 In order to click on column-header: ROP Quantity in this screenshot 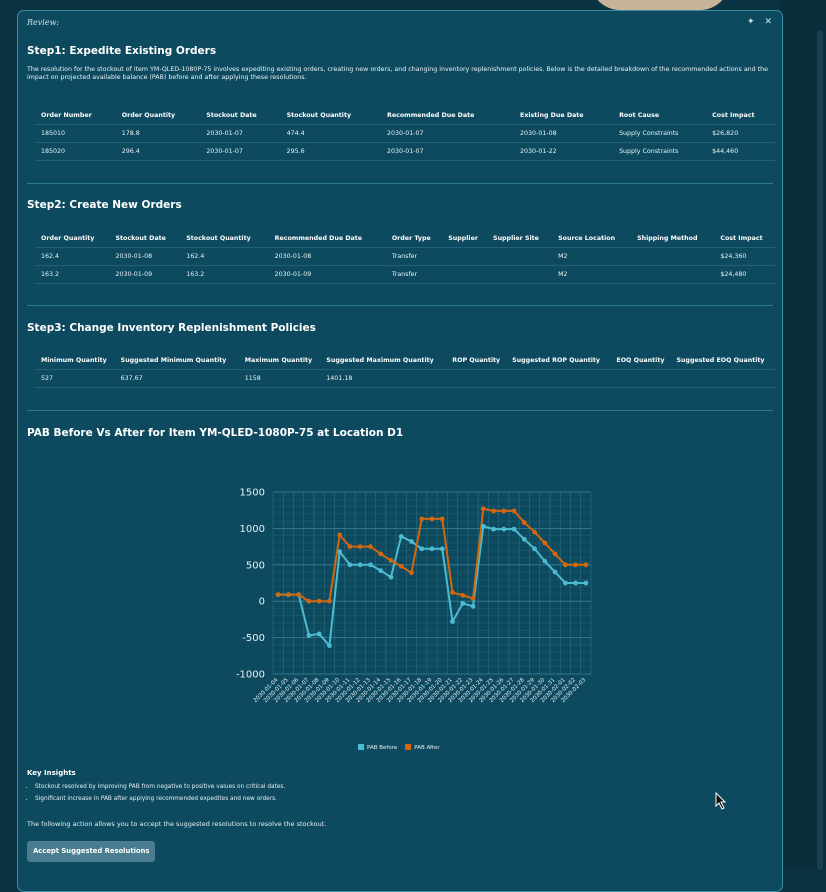, I will do `click(476, 360)`.